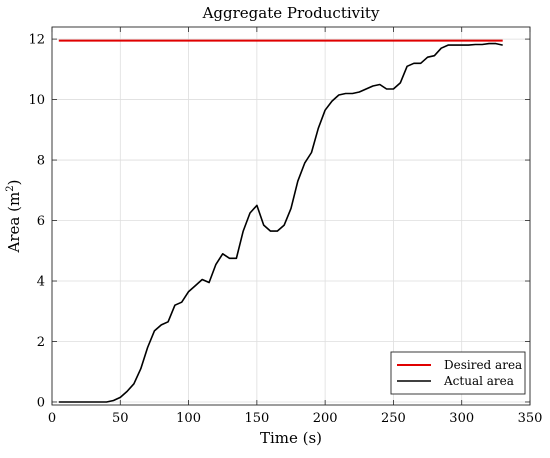 This screenshot has width=550, height=458. What do you see at coordinates (14, 223) in the screenshot?
I see `y-axis-label-main: Area (m` at bounding box center [14, 223].